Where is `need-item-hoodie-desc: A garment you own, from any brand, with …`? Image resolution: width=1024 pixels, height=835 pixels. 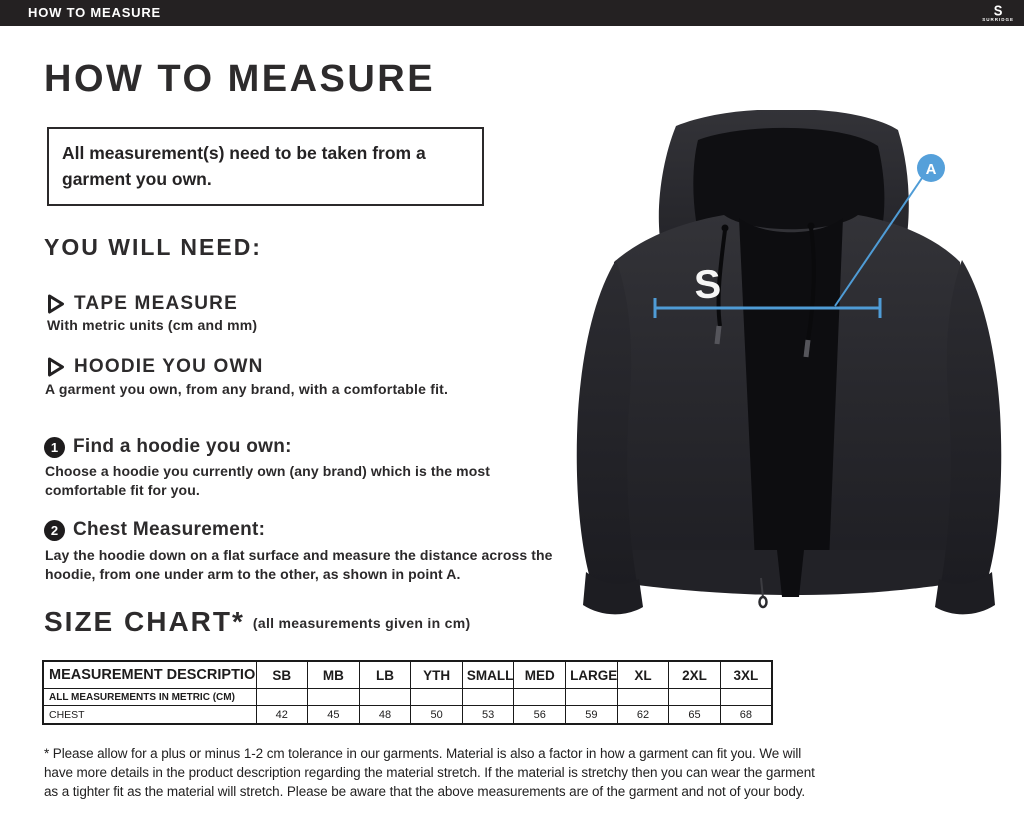 need-item-hoodie-desc: A garment you own, from any brand, with … is located at coordinates (247, 389).